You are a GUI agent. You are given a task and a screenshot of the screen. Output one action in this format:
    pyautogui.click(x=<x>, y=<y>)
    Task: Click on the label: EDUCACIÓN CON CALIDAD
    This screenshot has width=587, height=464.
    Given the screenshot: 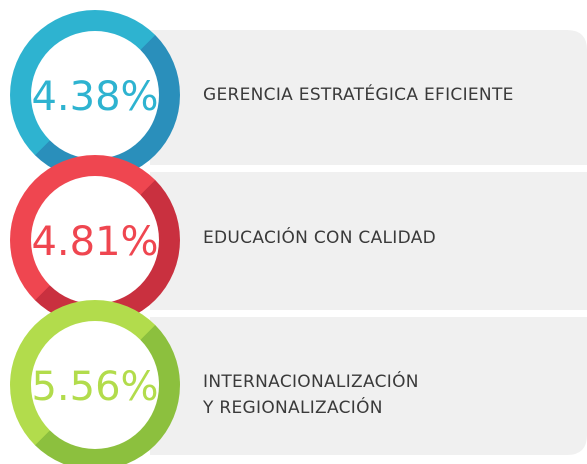 What is the action you would take?
    pyautogui.click(x=319, y=237)
    